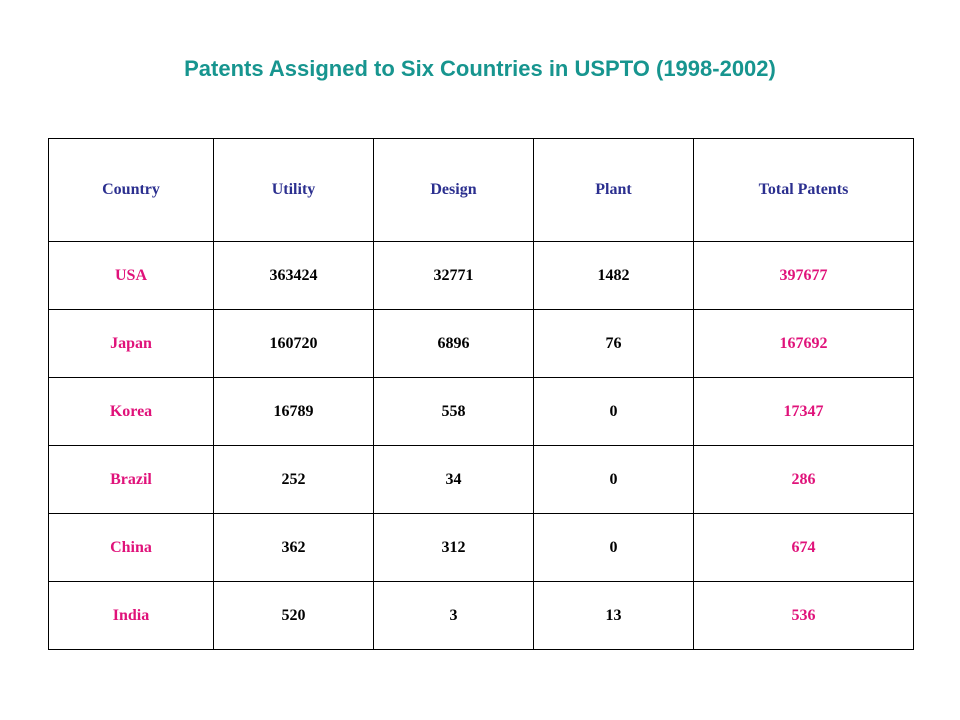 This screenshot has height=720, width=960. What do you see at coordinates (613, 343) in the screenshot?
I see `plant-cell: 76` at bounding box center [613, 343].